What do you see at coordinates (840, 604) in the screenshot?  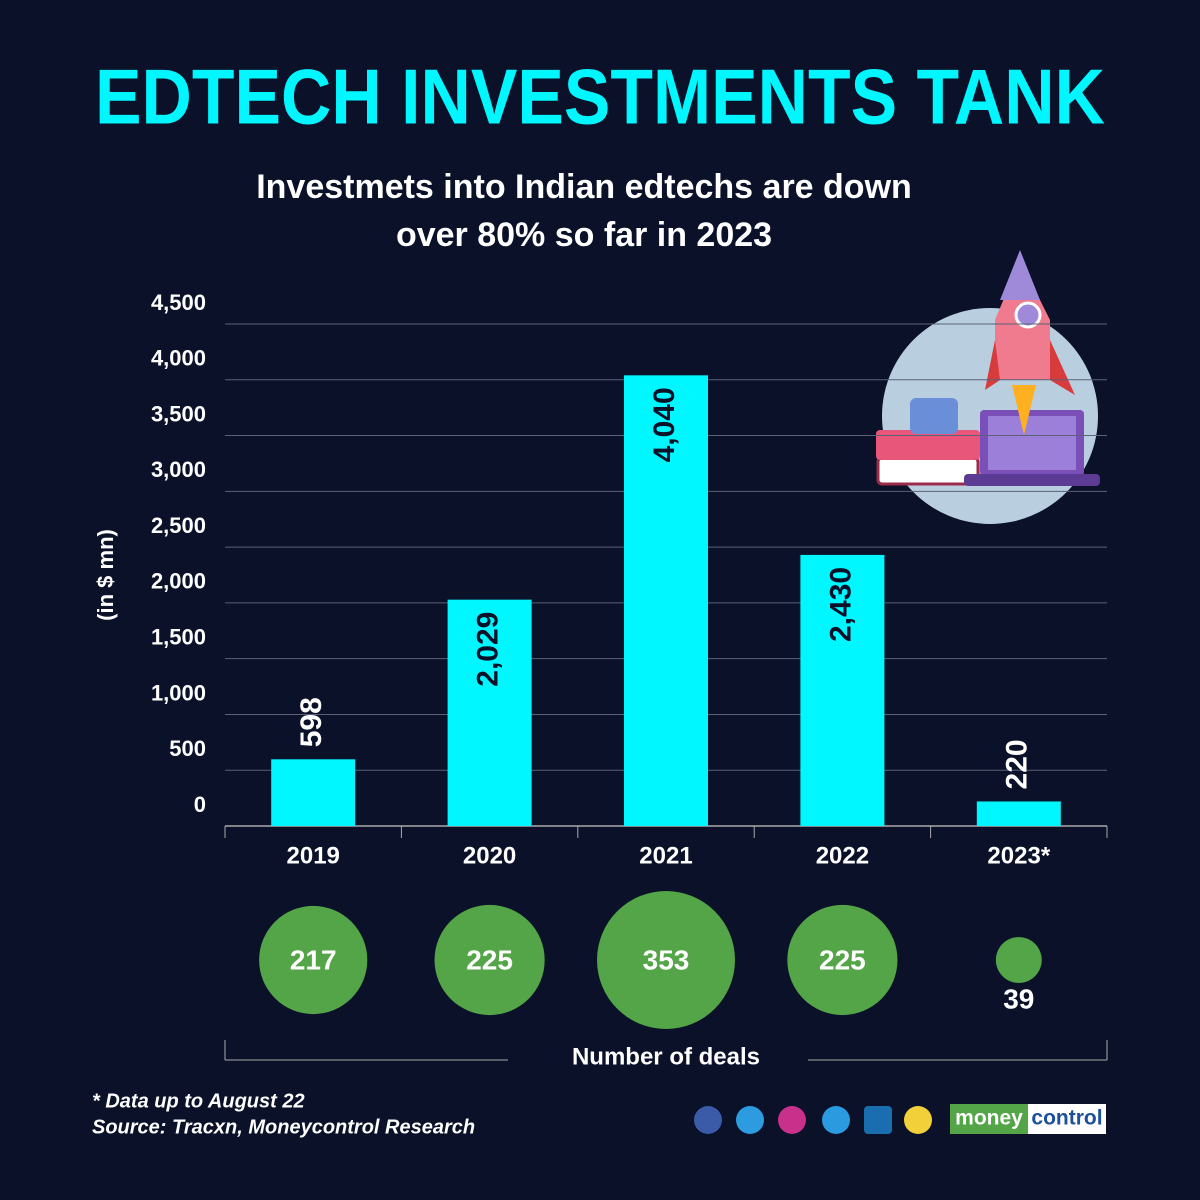 I see `value-label: 2,430` at bounding box center [840, 604].